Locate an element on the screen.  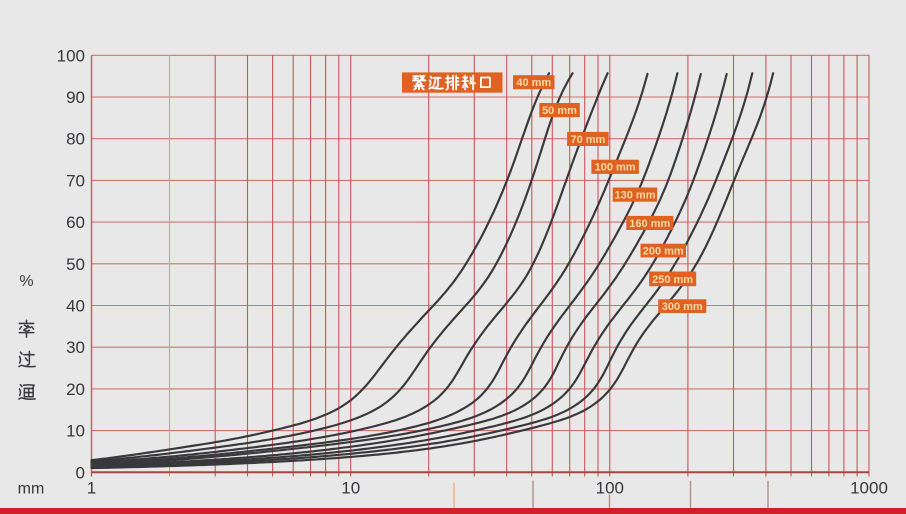
svg-text: 200 mm is located at coordinates (663, 251).